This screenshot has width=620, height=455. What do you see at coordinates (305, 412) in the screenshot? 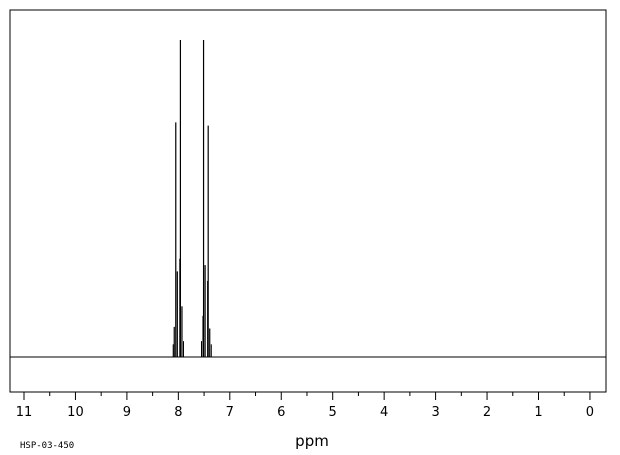
I see `x-axis-tick-labels: 11 10 9 8 7 6 5 4 3 2 1 0` at bounding box center [305, 412].